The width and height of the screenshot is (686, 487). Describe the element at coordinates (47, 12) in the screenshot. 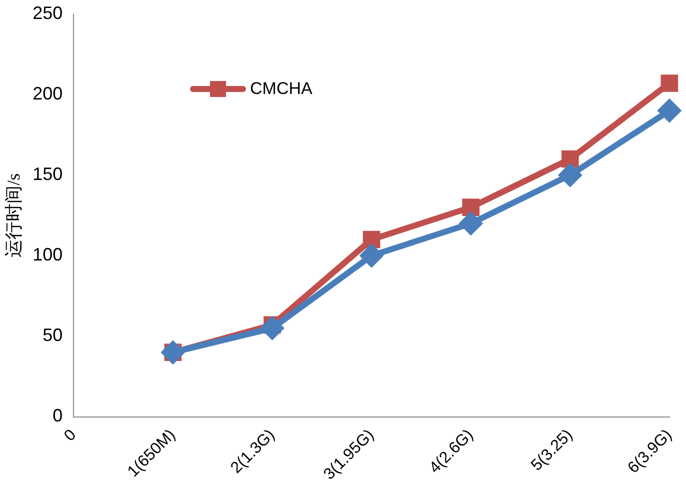

I see `y-tick-label: 250` at that location.